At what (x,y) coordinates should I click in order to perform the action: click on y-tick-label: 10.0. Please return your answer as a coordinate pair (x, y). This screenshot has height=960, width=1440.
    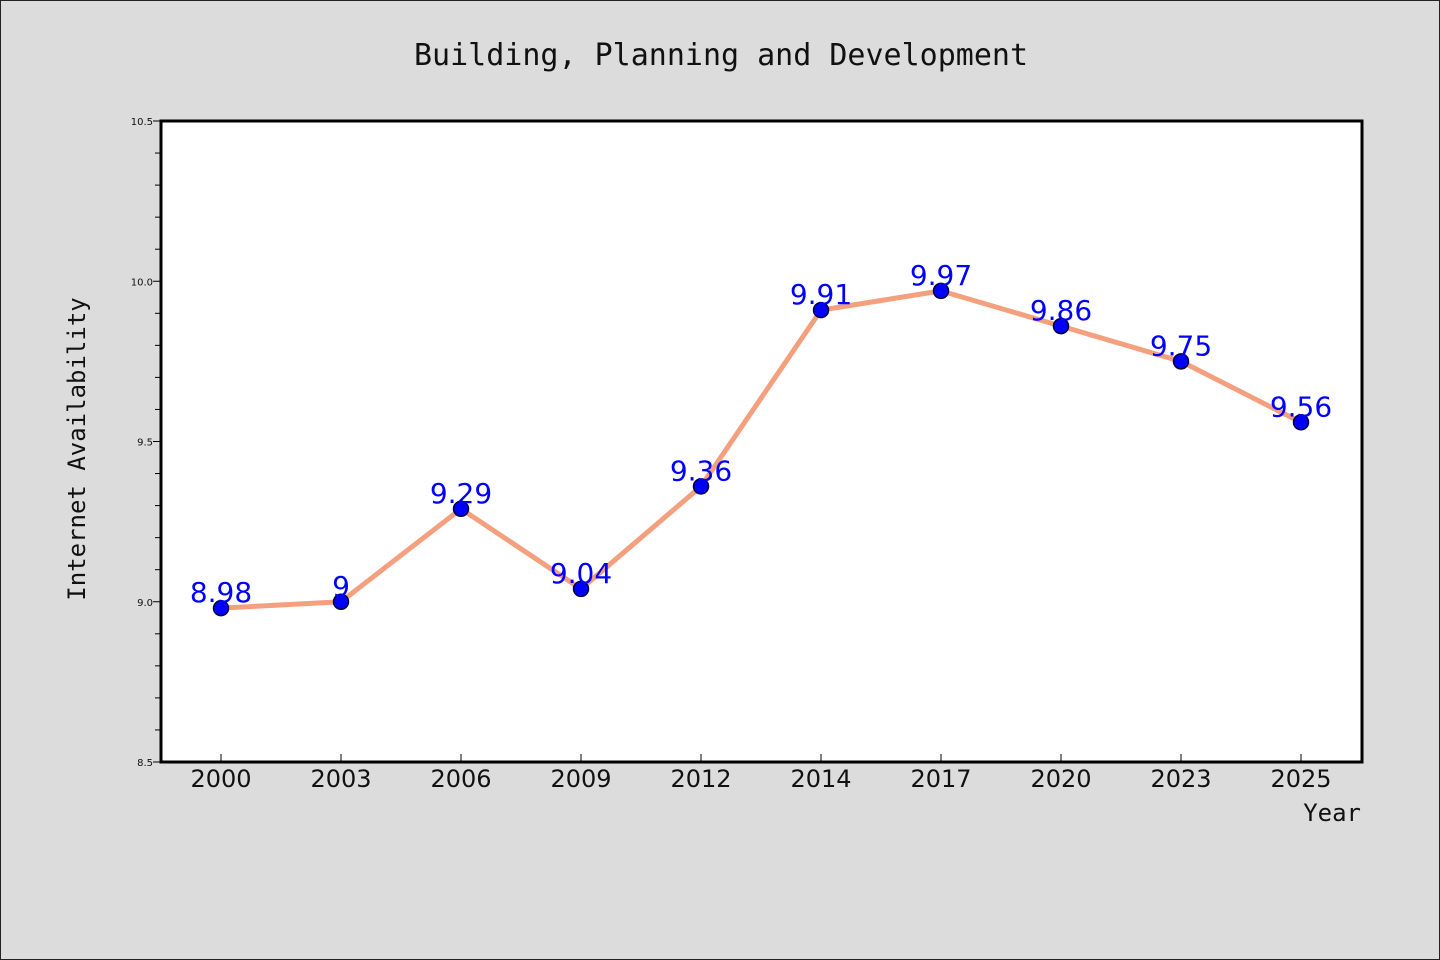
    Looking at the image, I should click on (142, 282).